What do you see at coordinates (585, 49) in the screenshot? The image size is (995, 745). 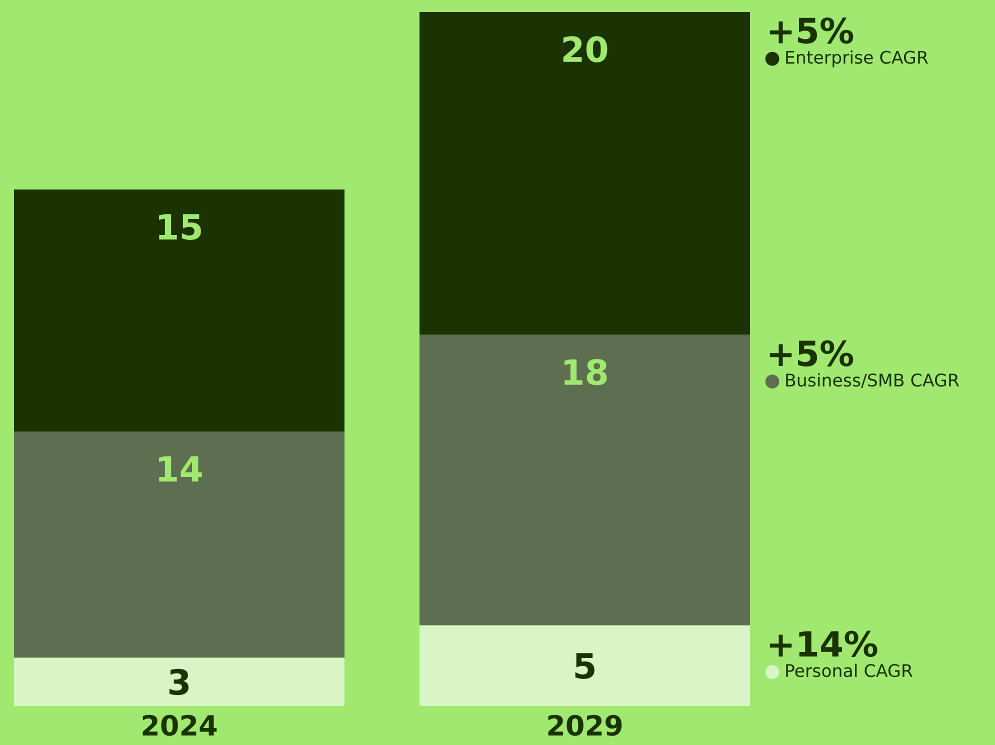 I see `data-label: 20` at bounding box center [585, 49].